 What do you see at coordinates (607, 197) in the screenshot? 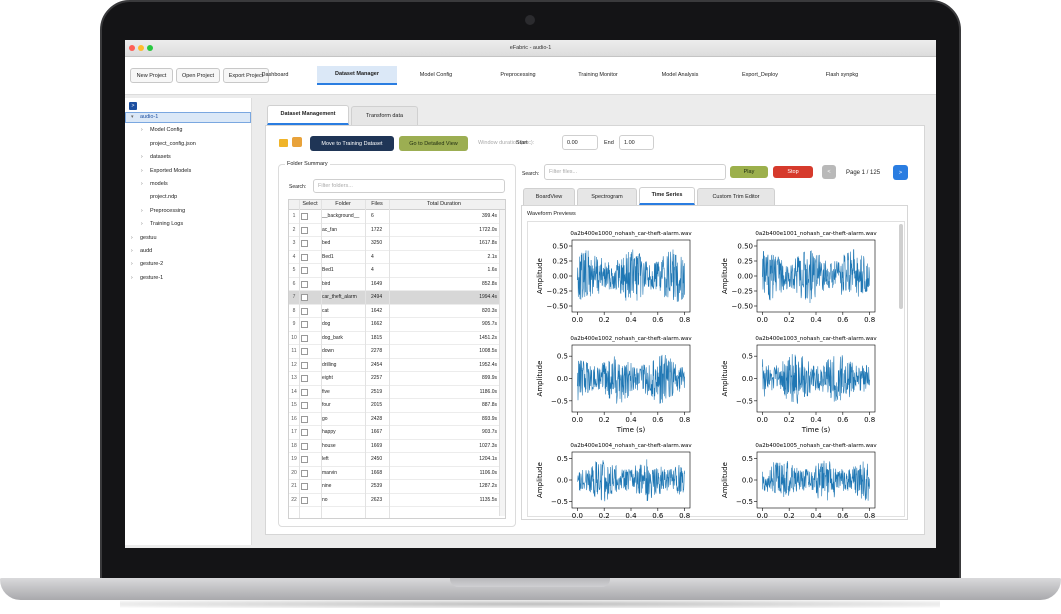
I see `tab: Spectrogram` at bounding box center [607, 197].